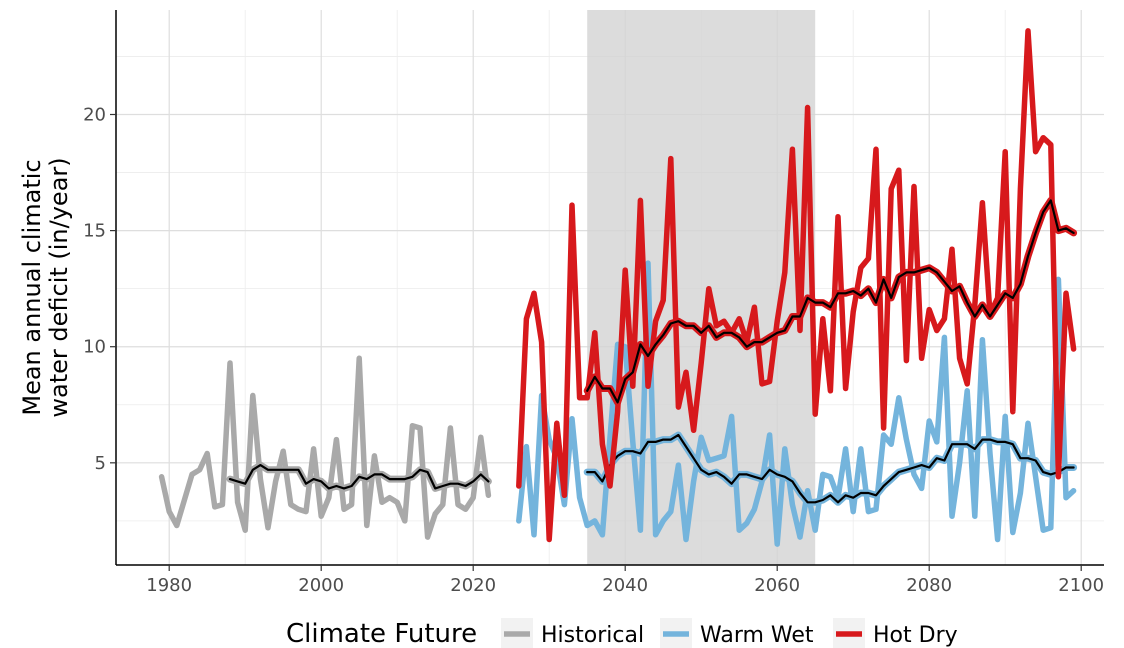 Image resolution: width=1124 pixels, height=648 pixels. What do you see at coordinates (321, 585) in the screenshot?
I see `x-tick-label: 2000` at bounding box center [321, 585].